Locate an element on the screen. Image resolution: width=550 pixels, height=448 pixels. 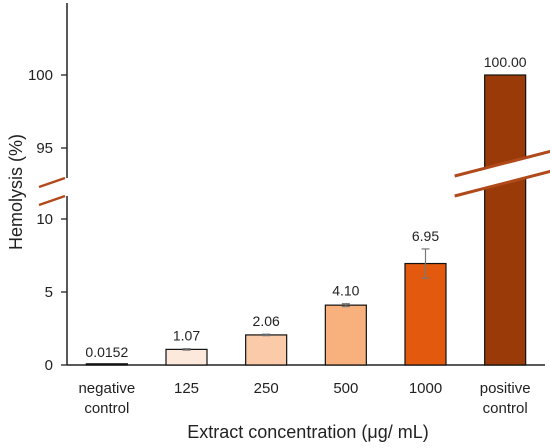
axis-break-marks is located at coordinates (294, 178).